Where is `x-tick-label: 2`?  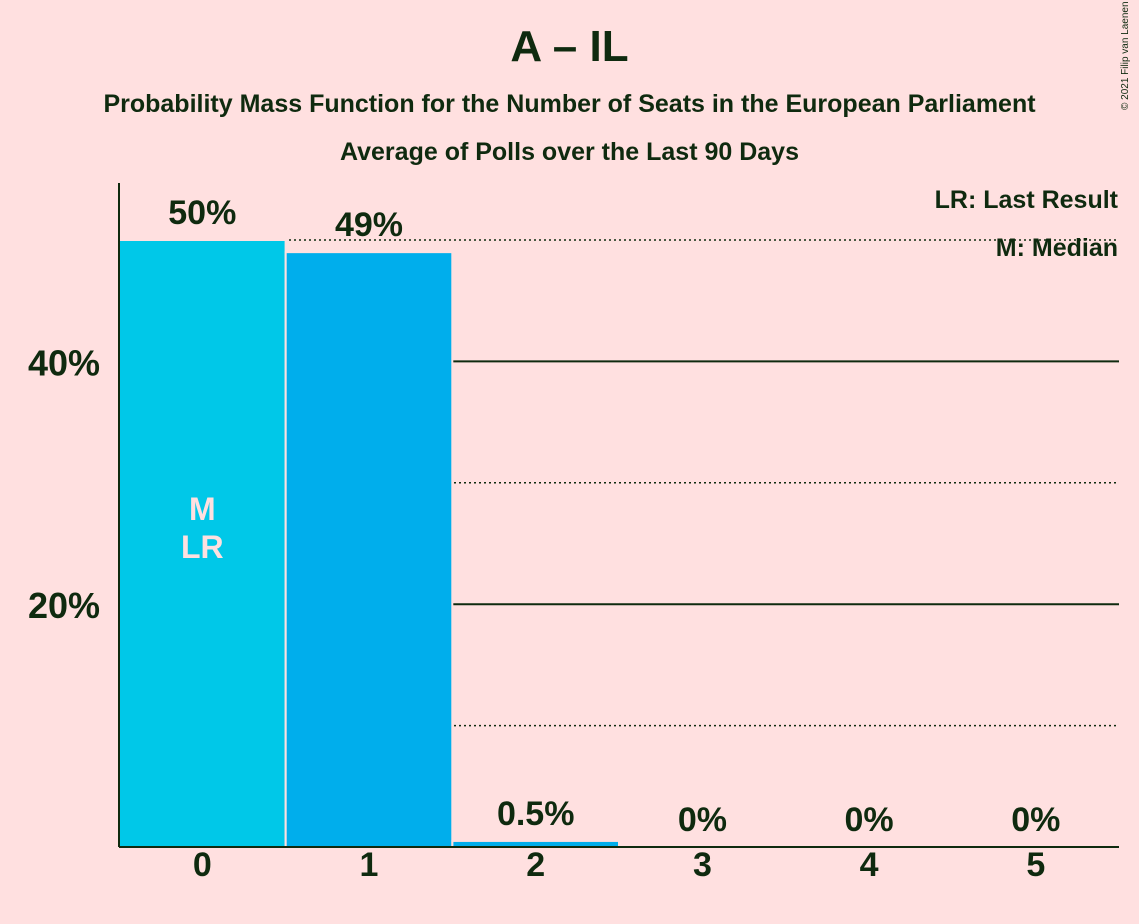
x-tick-label: 2 is located at coordinates (535, 865).